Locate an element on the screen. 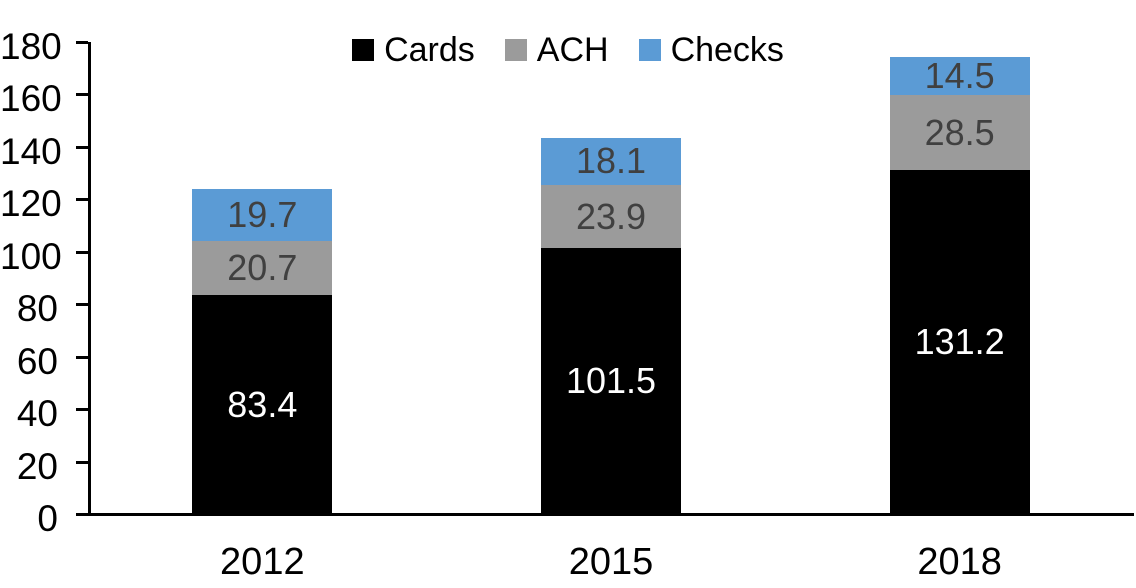 Image resolution: width=1136 pixels, height=588 pixels. legend-item-cards: Cards is located at coordinates (413, 50).